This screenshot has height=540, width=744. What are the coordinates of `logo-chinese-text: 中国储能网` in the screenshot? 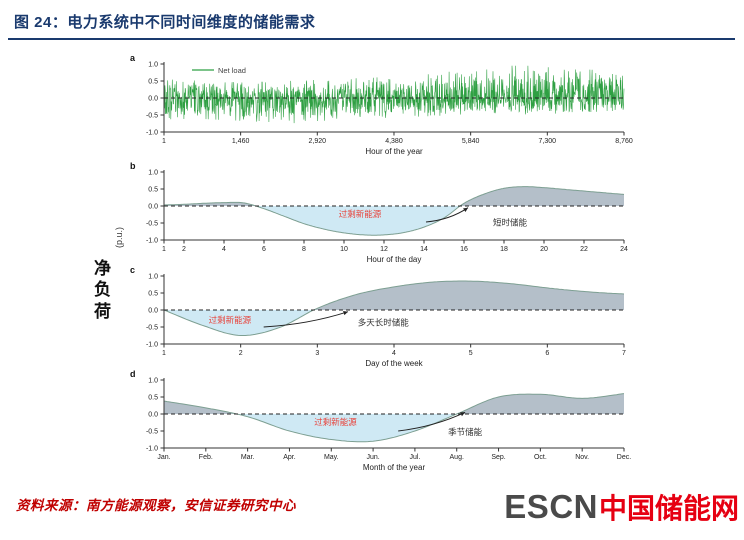 It's located at (668, 508).